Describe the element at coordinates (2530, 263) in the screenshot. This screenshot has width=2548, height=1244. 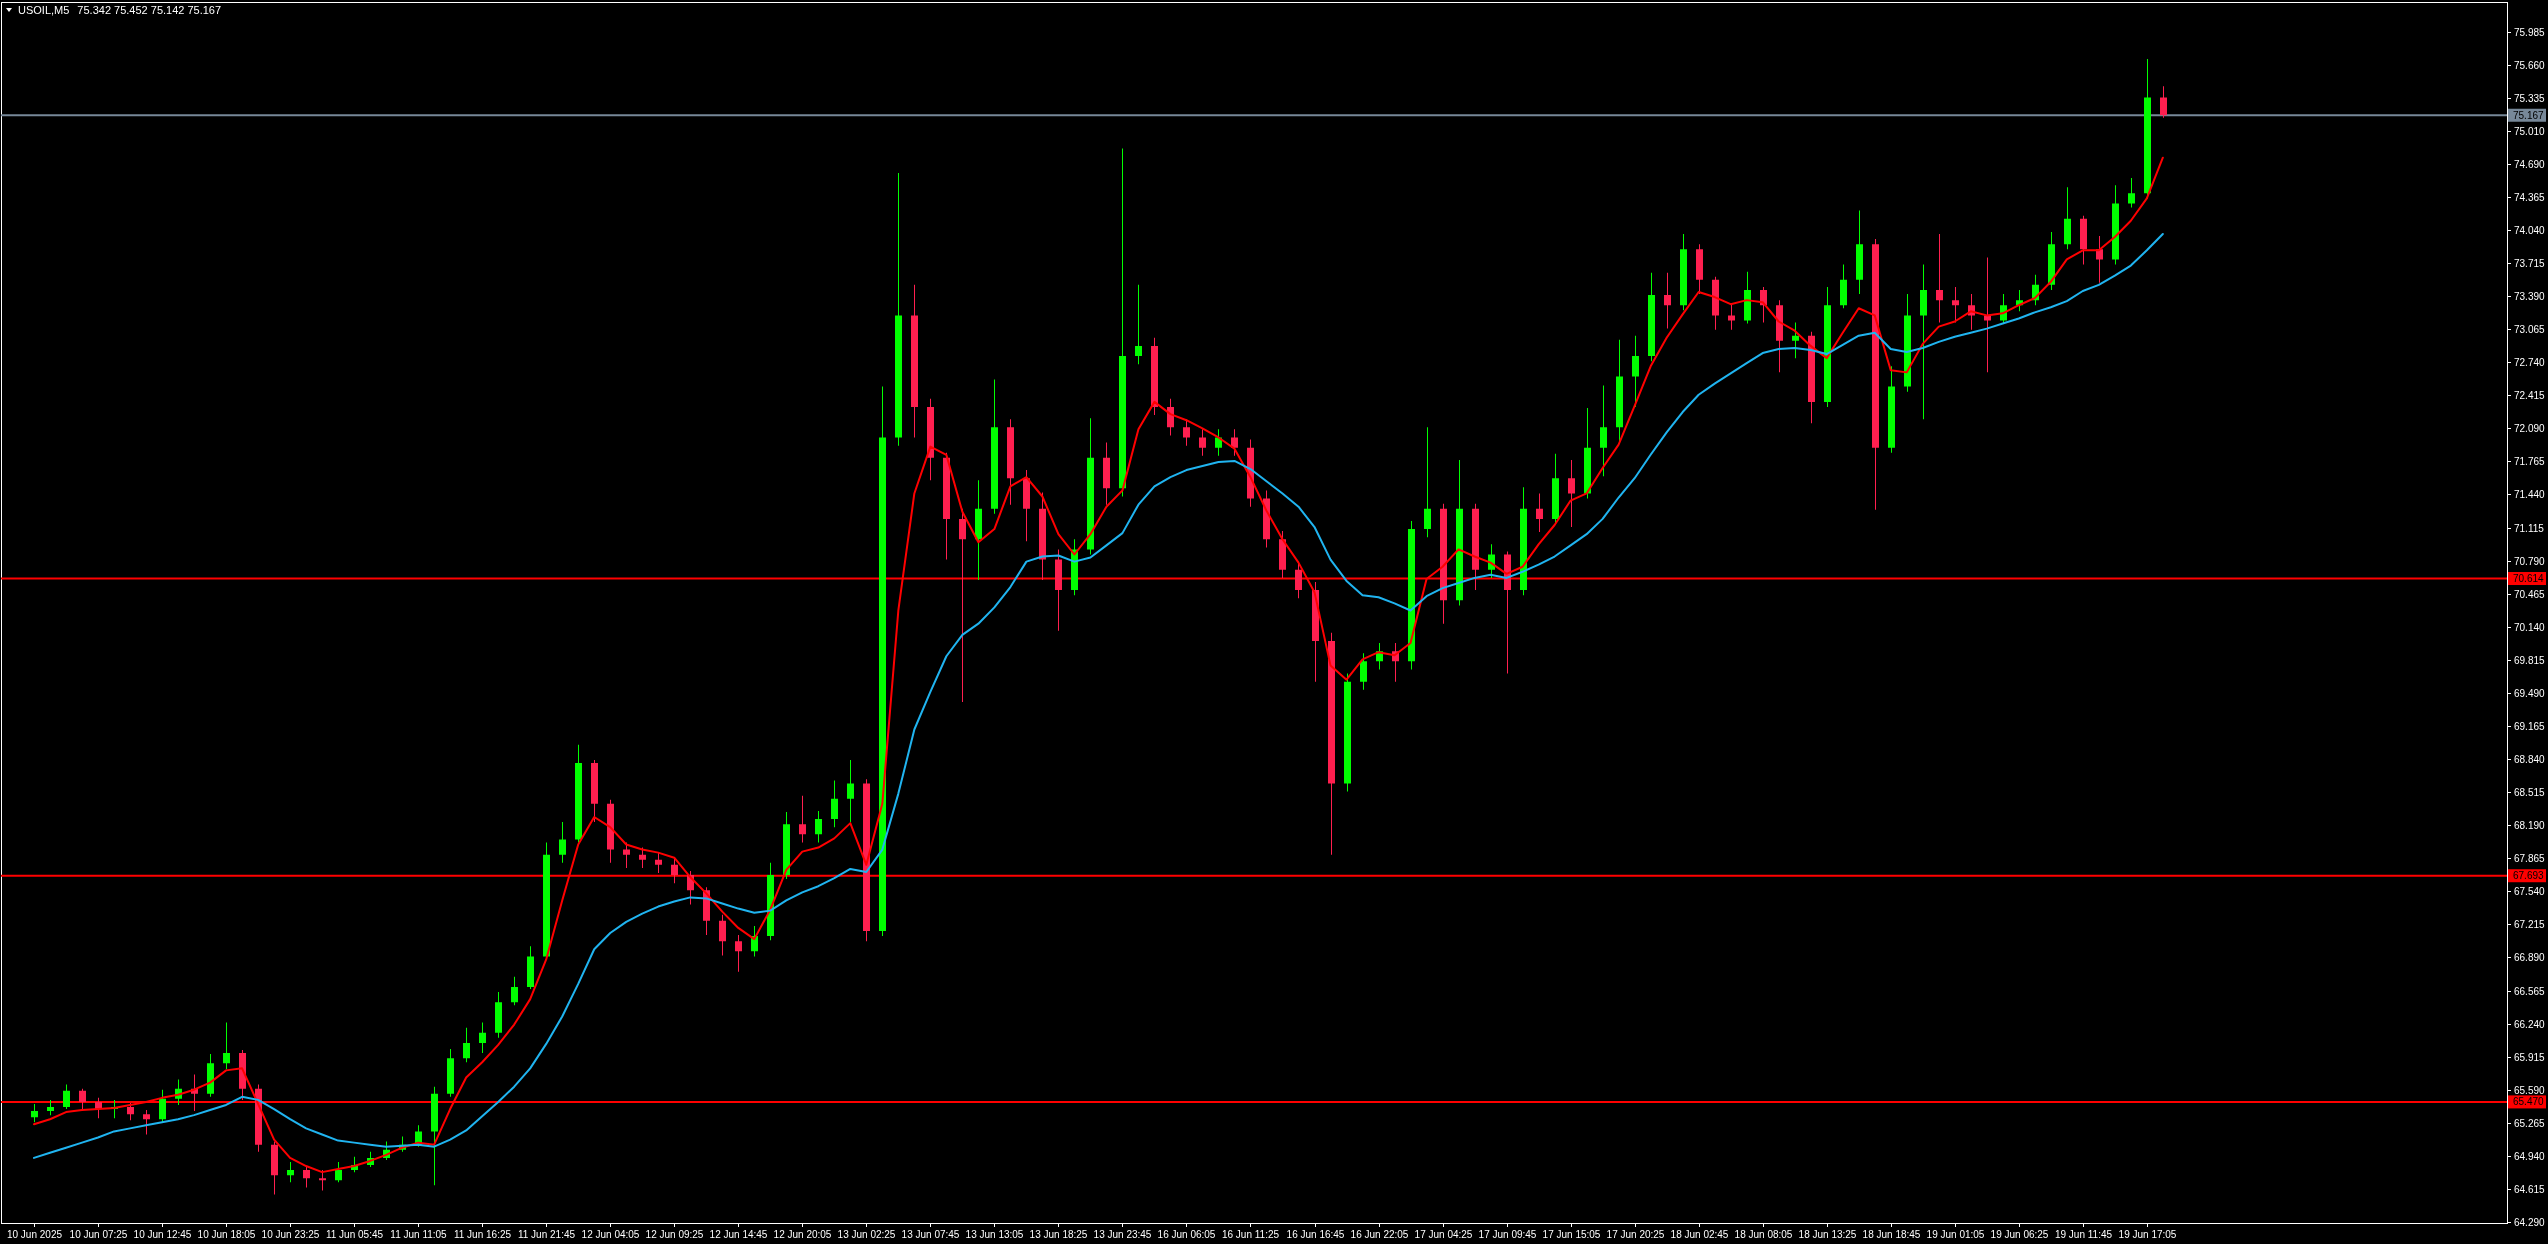
I see `y-tick-label: 73.715` at that location.